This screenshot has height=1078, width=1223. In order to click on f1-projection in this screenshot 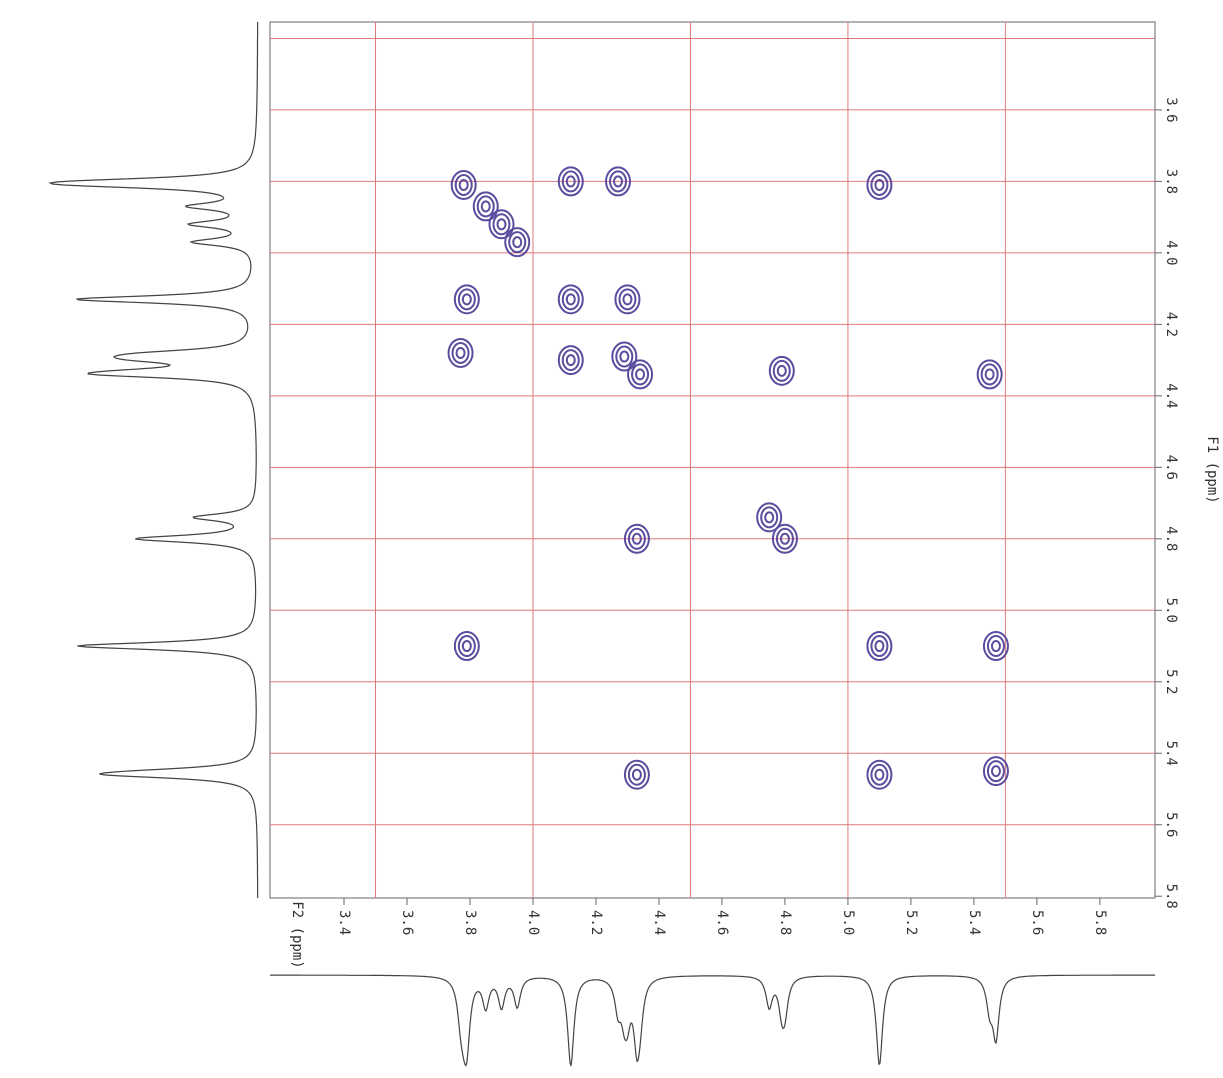, I will do `click(153, 460)`.